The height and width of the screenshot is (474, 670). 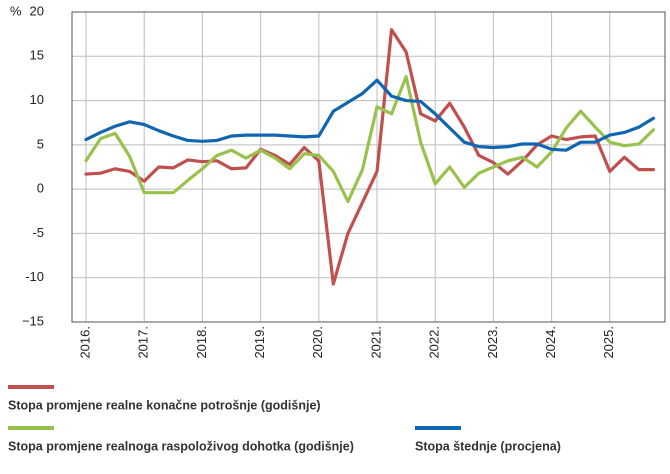 What do you see at coordinates (40, 188) in the screenshot?
I see `y-tick-label: 0` at bounding box center [40, 188].